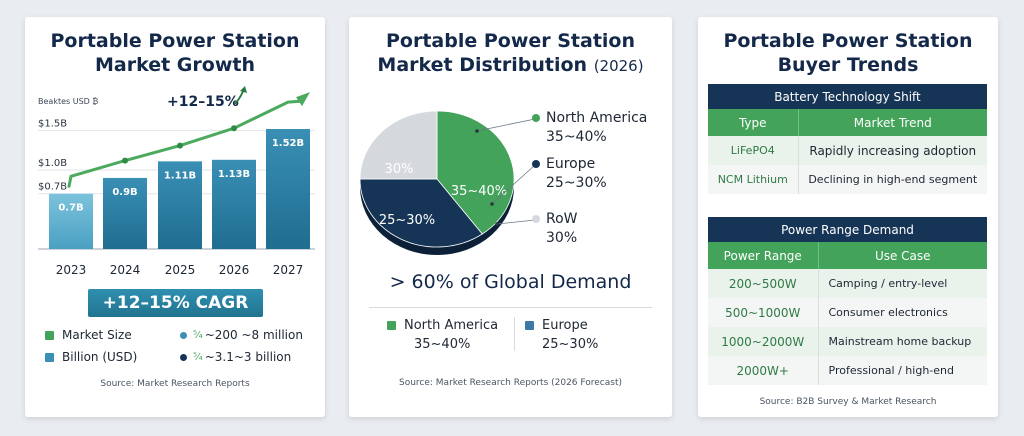  Describe the element at coordinates (243, 89) in the screenshot. I see `callout-arrowhead-icon` at that location.